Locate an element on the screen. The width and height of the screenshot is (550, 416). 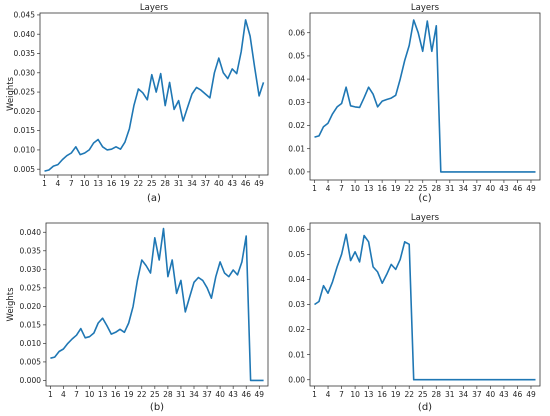
panel-caption: (a) is located at coordinates (154, 198).